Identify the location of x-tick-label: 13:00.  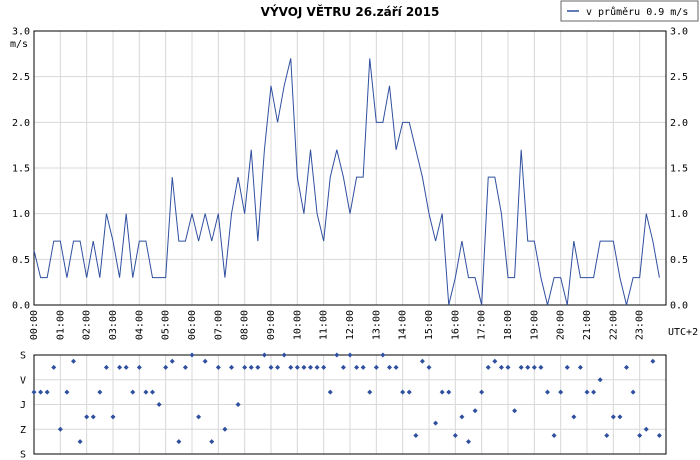
(376, 325).